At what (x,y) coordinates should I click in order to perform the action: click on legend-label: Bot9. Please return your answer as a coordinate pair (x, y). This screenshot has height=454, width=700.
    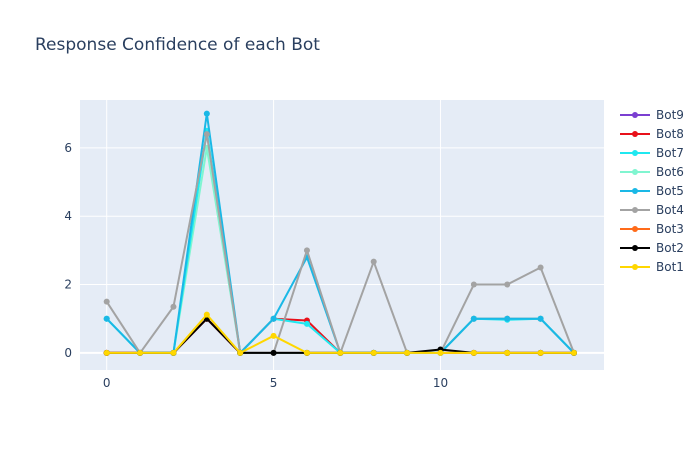
    Looking at the image, I should click on (670, 115).